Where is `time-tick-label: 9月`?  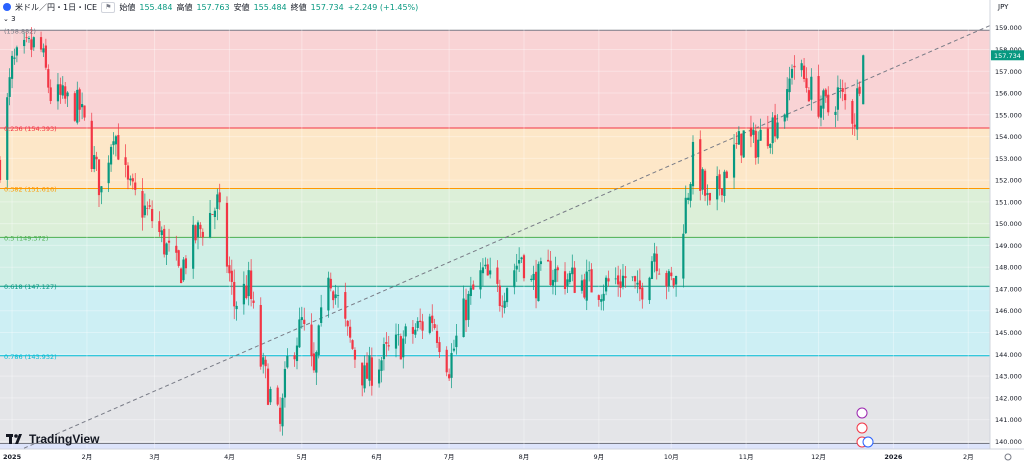 time-tick-label: 9月 is located at coordinates (599, 457).